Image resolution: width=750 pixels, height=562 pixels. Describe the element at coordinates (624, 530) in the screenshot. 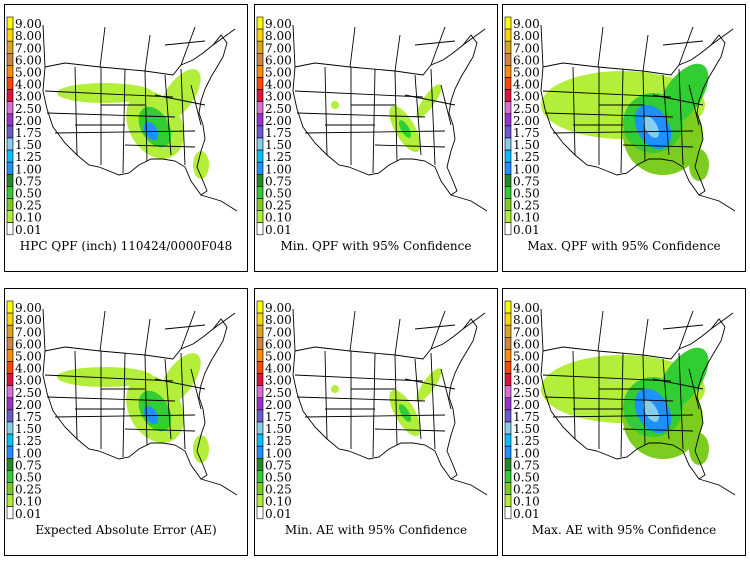

I see `panel-caption: Max. AE with 95% Confidence` at that location.